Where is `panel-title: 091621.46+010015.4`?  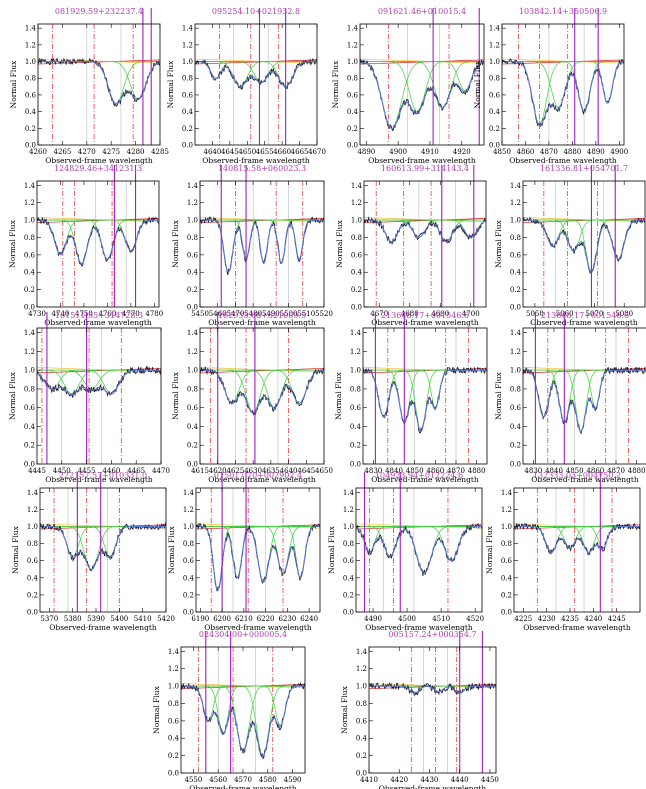
panel-title: 091621.46+010015.4 is located at coordinates (422, 11).